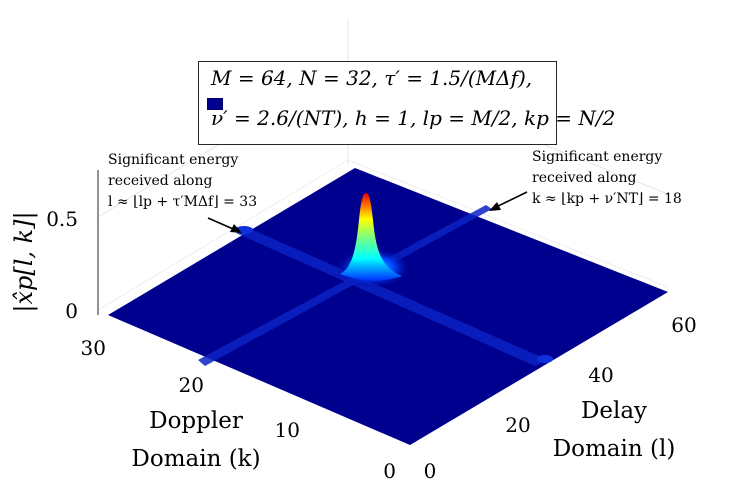 This screenshot has height=498, width=747. Describe the element at coordinates (413, 118) in the screenshot. I see `legend-line-2: ν′ = 2.6/(NT), h = 1, lp = M/2, kp = N/2` at that location.